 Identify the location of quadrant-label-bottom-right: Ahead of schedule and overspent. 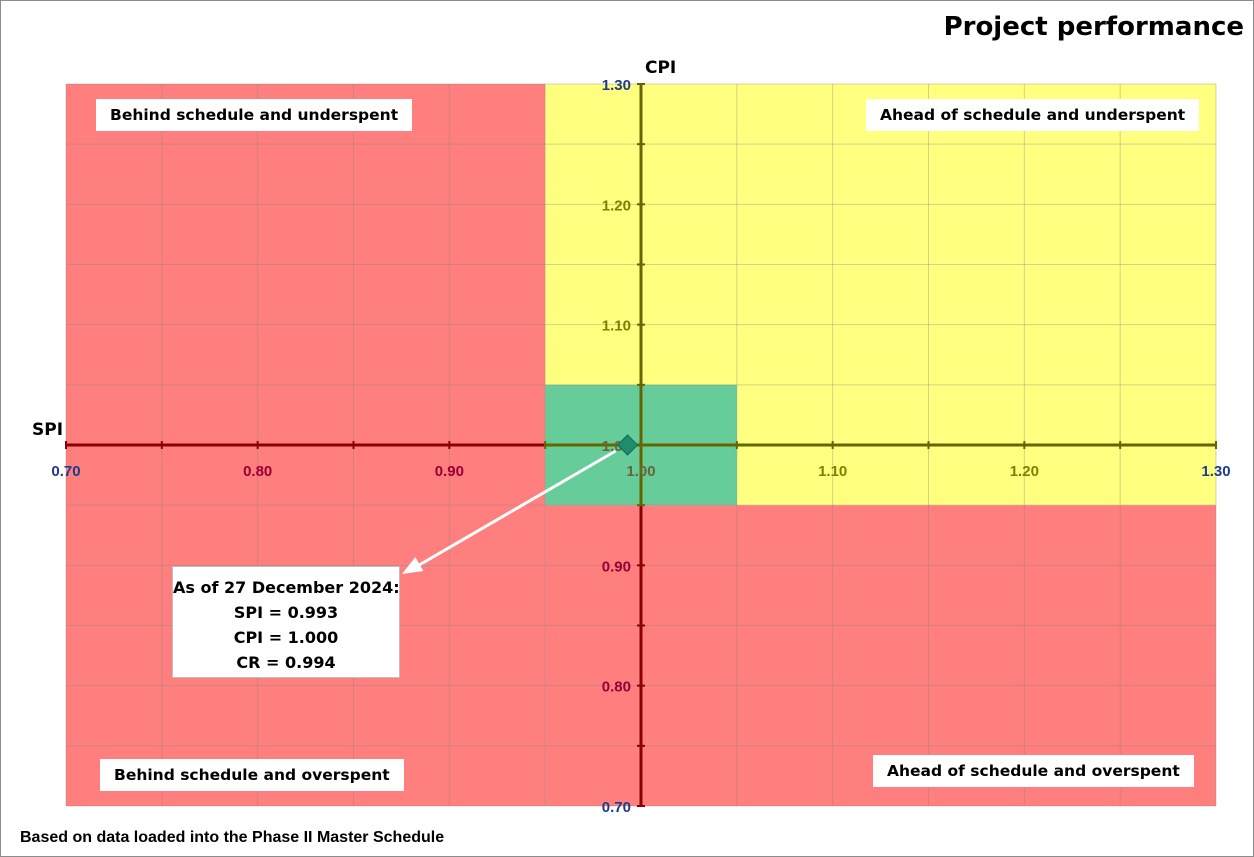
(1033, 771).